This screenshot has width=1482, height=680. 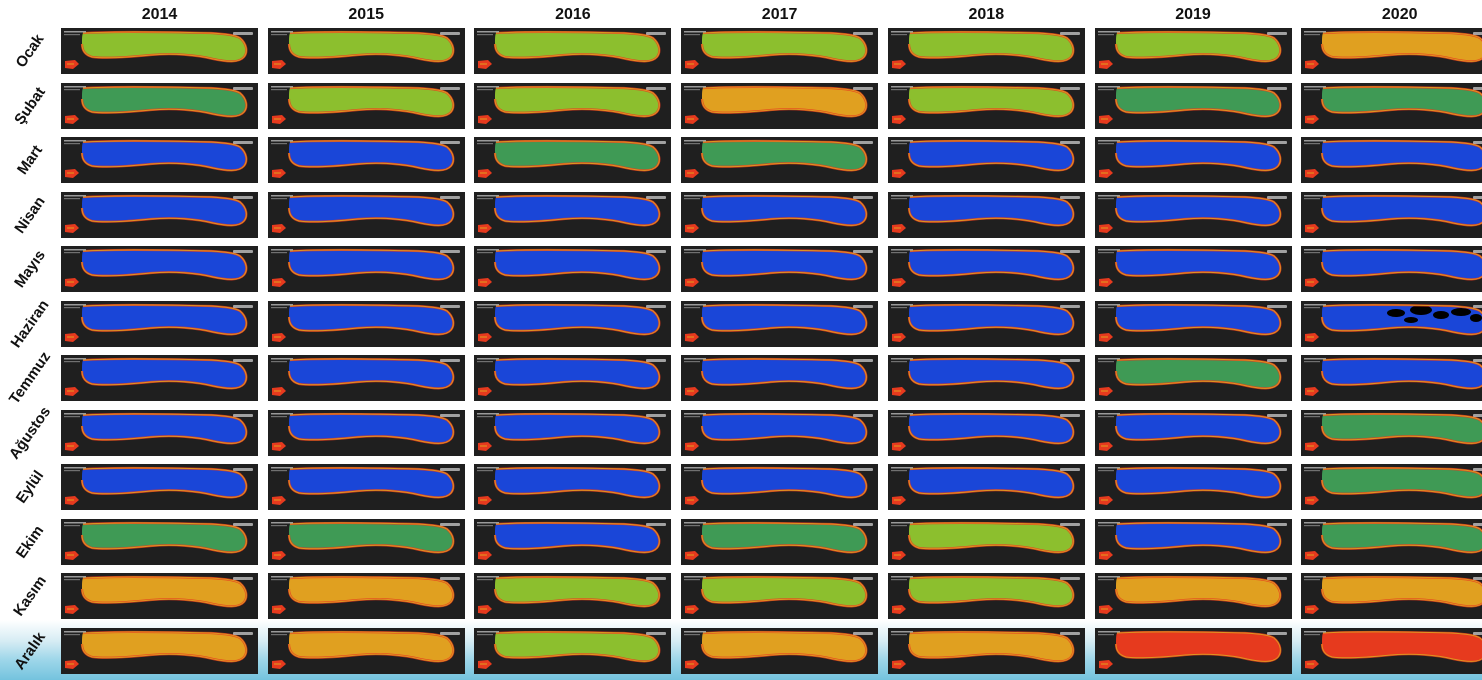 What do you see at coordinates (366, 14) in the screenshot?
I see `year-label: 2015` at bounding box center [366, 14].